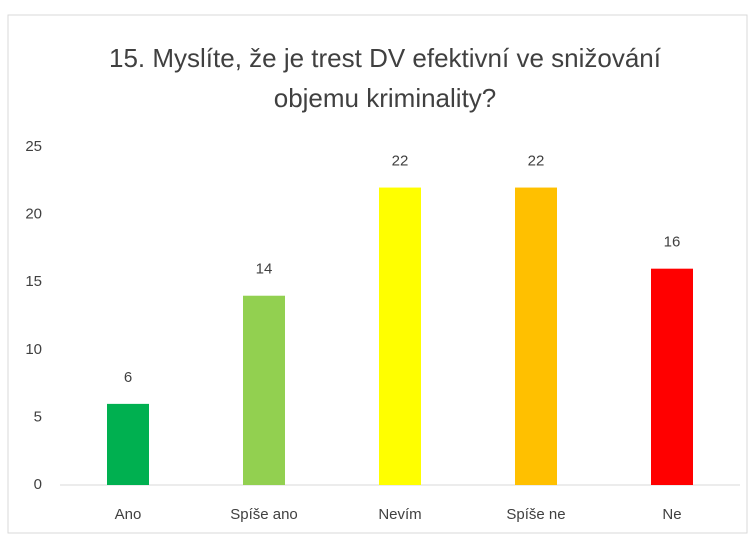 Image resolution: width=750 pixels, height=539 pixels. Describe the element at coordinates (38, 416) in the screenshot. I see `y-tick-label: 5` at that location.